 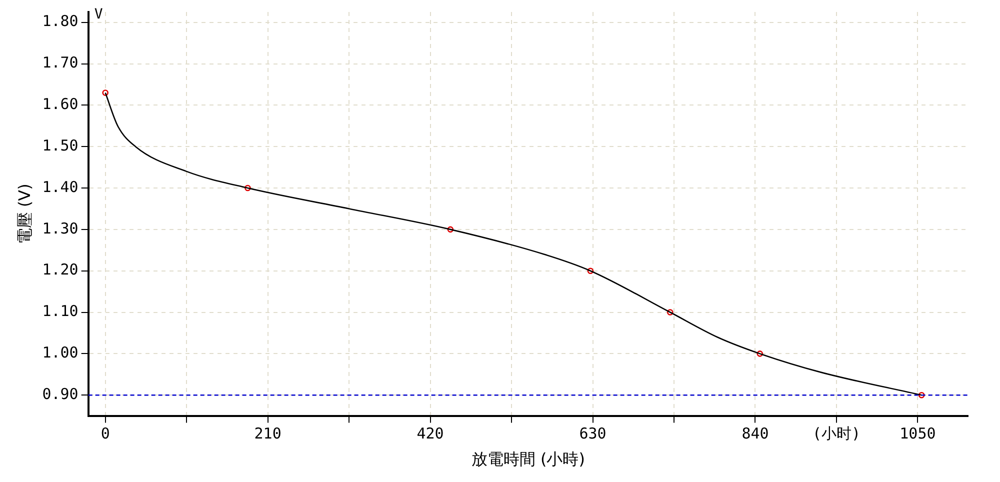 What do you see at coordinates (60, 21) in the screenshot?
I see `y-tick-label: 1.80` at bounding box center [60, 21].